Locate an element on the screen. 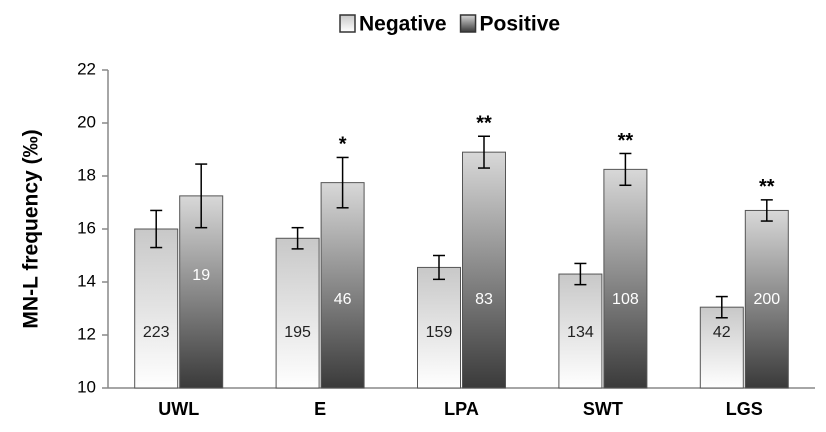 Image resolution: width=826 pixels, height=432 pixels. count-label: 134 is located at coordinates (580, 332).